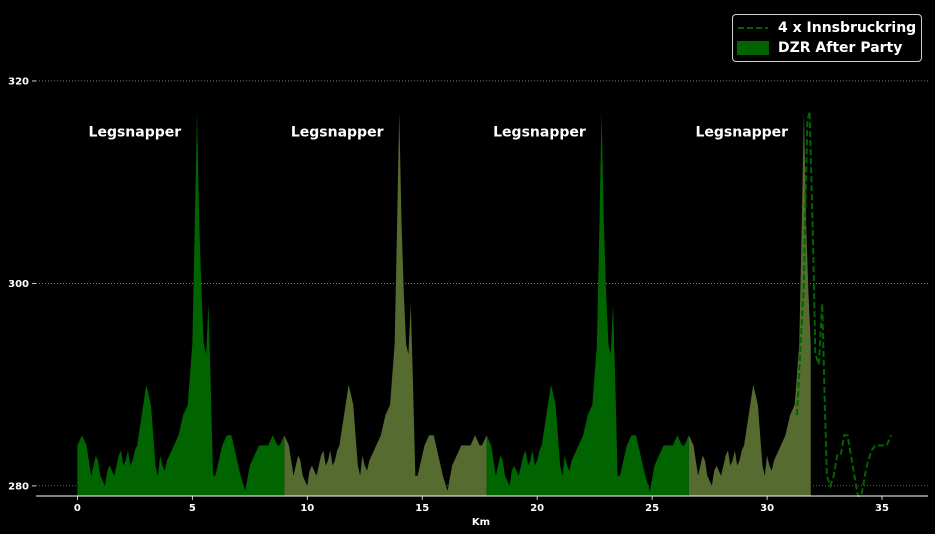  Describe the element at coordinates (840, 48) in the screenshot. I see `legend-label-area: DZR After Party` at that location.